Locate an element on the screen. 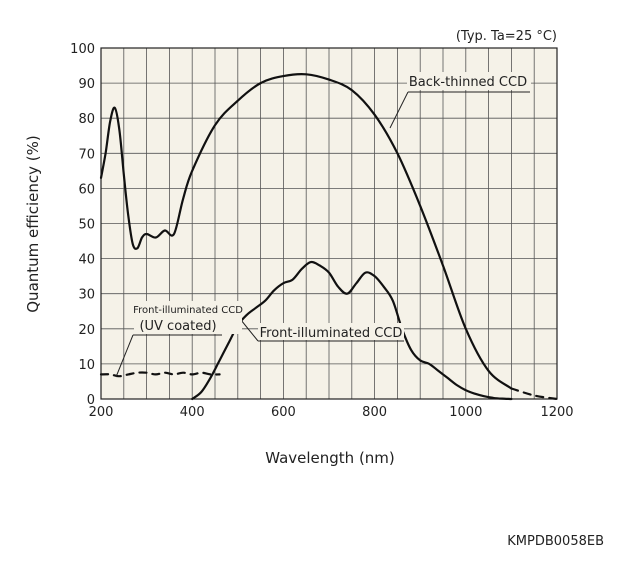 This screenshot has width=628, height=567. uv-coated-ccd-curve is located at coordinates (160, 374).